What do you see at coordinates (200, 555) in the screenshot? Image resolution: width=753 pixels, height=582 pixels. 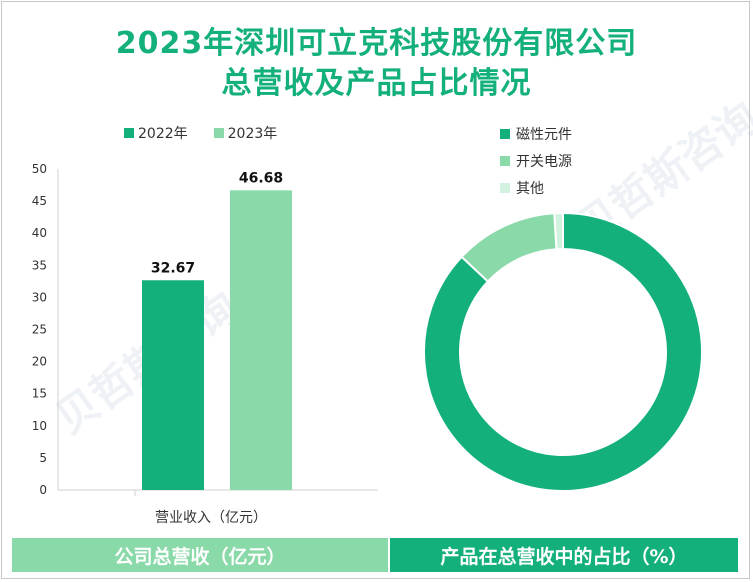 I see `footer-bar-label: 公司总营收（亿元）` at bounding box center [200, 555].